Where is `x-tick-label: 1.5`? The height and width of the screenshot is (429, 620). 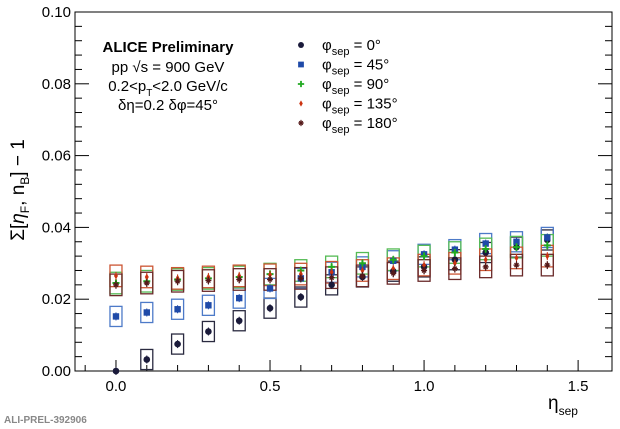 x-tick-label: 1.5 is located at coordinates (578, 386).